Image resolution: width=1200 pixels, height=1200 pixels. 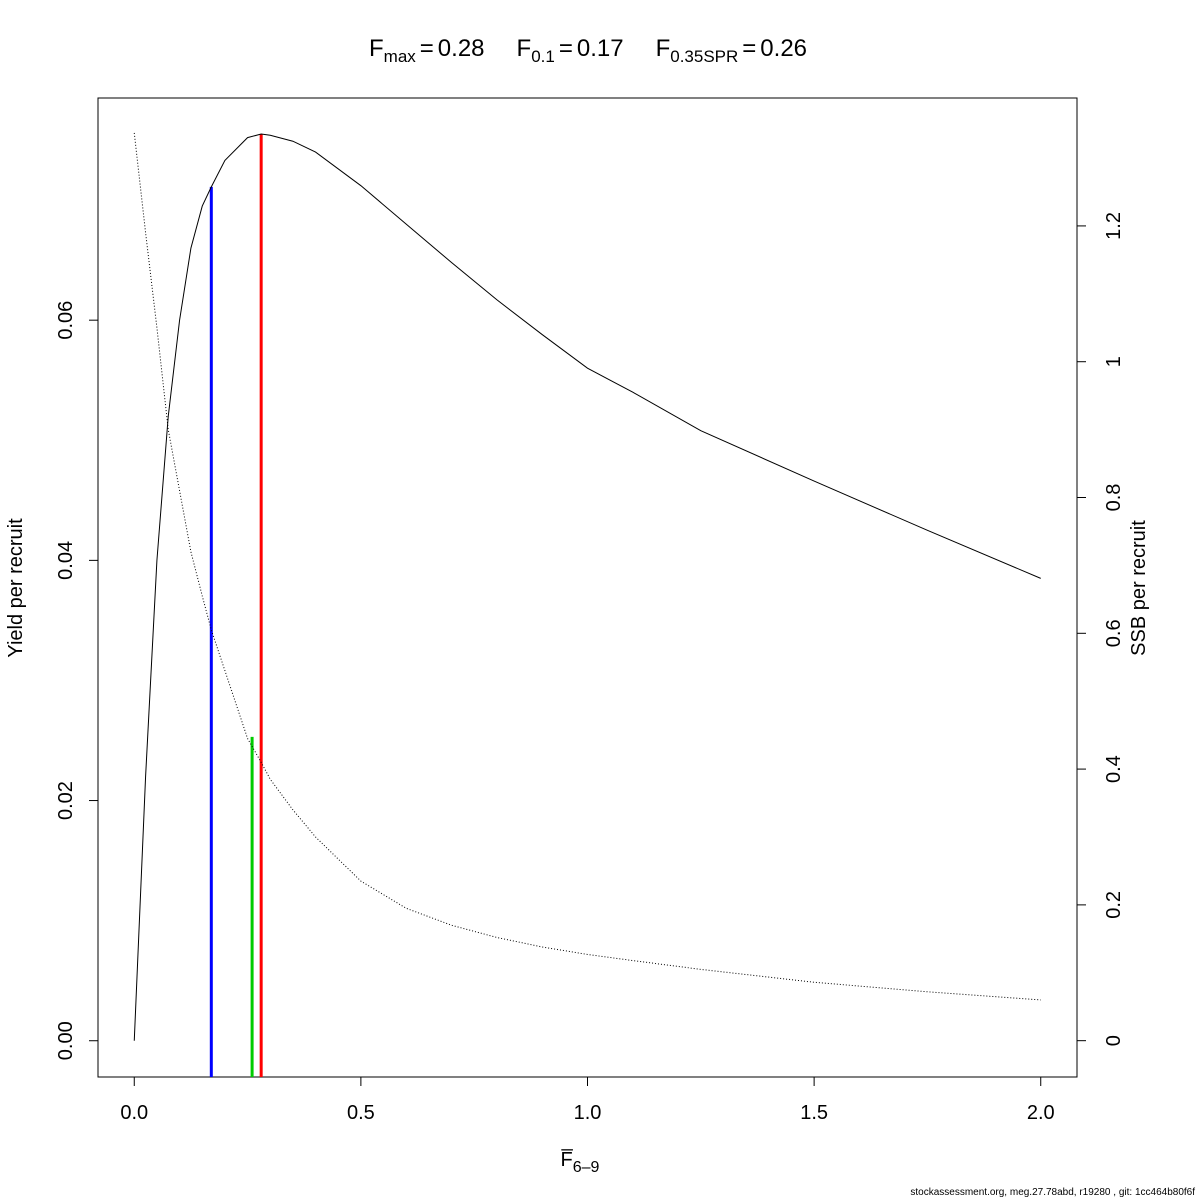 What do you see at coordinates (461, 48) in the screenshot?
I see `title-value: 0.28` at bounding box center [461, 48].